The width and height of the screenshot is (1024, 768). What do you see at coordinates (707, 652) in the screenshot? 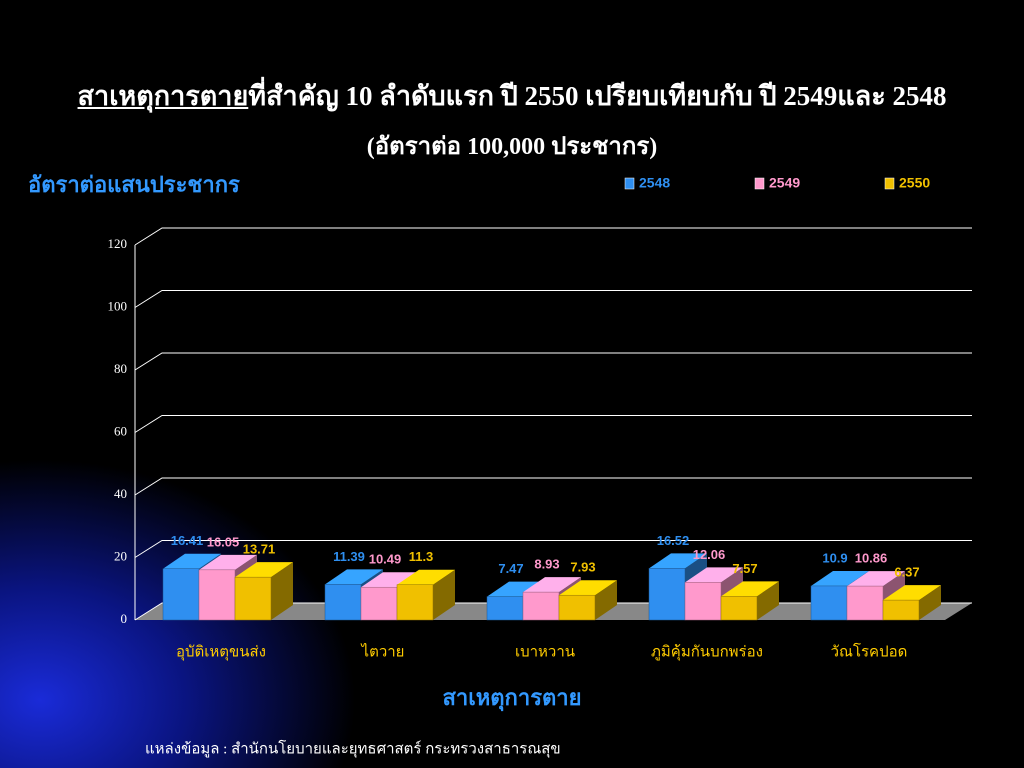
I see `x-tick-label: ภูมิคุ้มกันบกพร่อง` at bounding box center [707, 652].